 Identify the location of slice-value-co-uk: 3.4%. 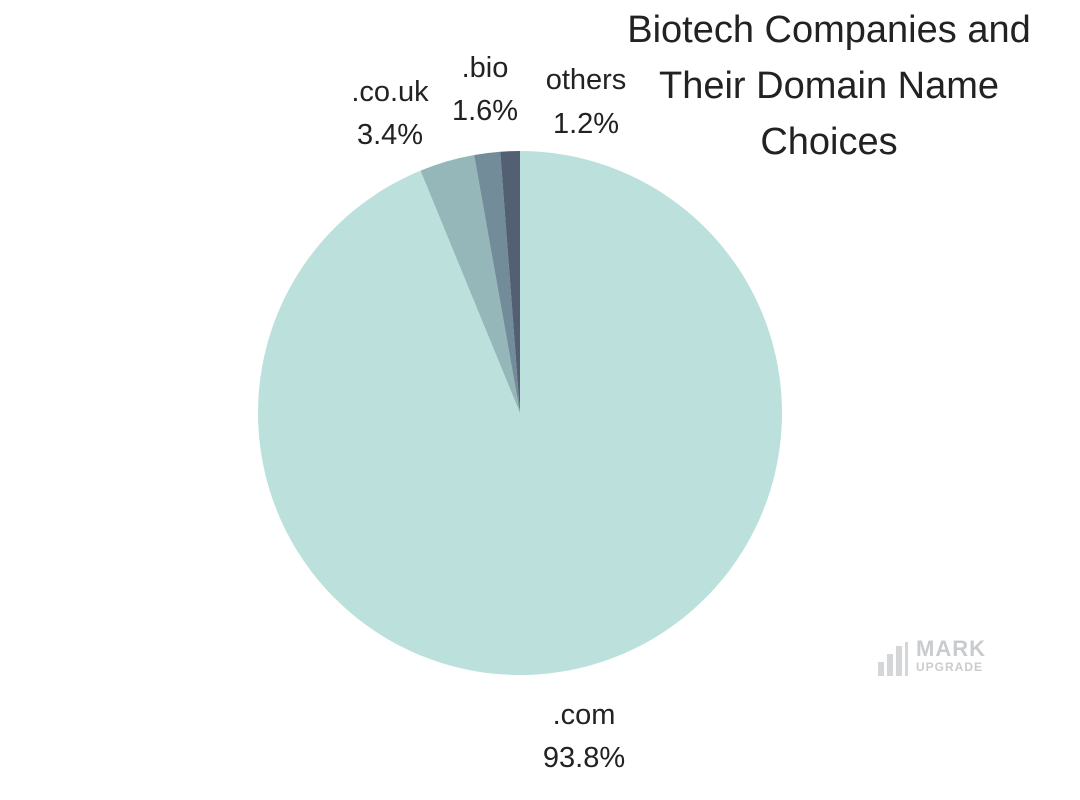
(390, 135).